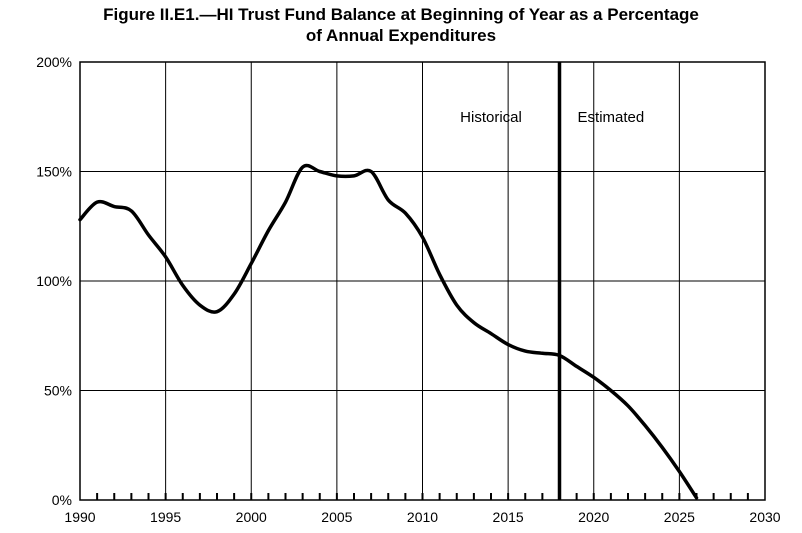  I want to click on annotation-label: Estimated, so click(611, 117).